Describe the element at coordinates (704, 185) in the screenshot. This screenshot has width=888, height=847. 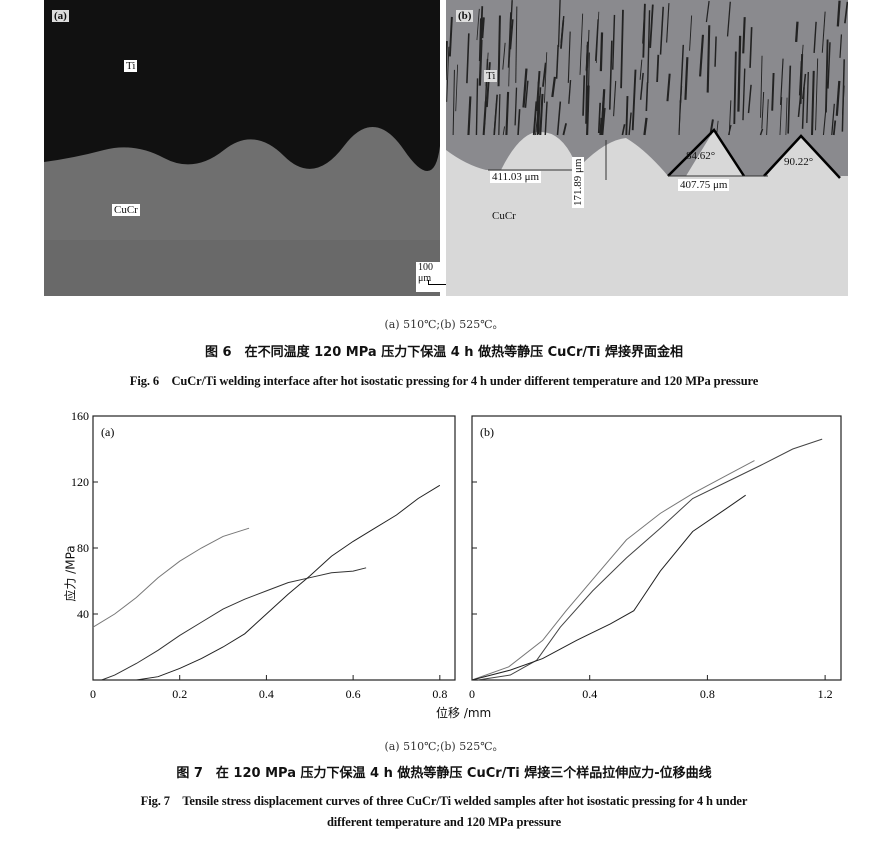
I see `measurement-width-2: 407.75 μm` at that location.